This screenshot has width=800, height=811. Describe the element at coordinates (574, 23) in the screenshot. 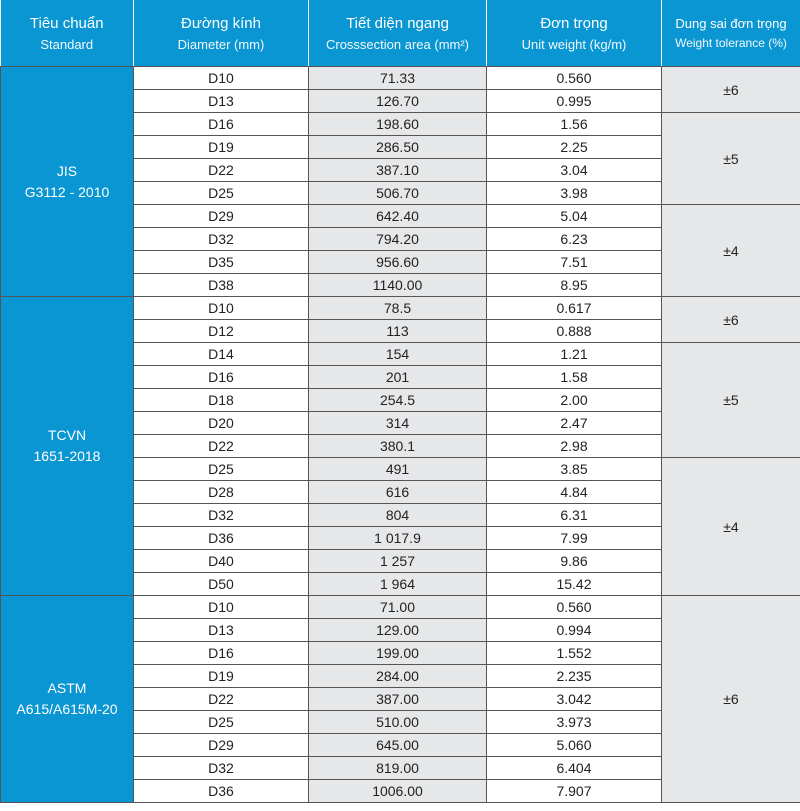

I see `header-weight-vi: Đơn trọng` at that location.